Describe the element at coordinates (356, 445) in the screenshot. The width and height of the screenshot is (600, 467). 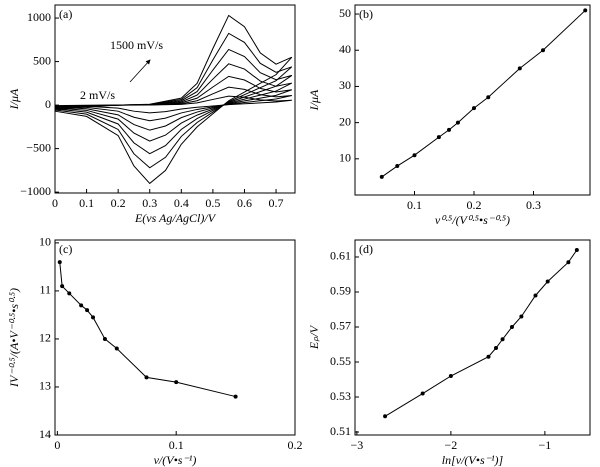
I see `x-tick-label: −3` at that location.